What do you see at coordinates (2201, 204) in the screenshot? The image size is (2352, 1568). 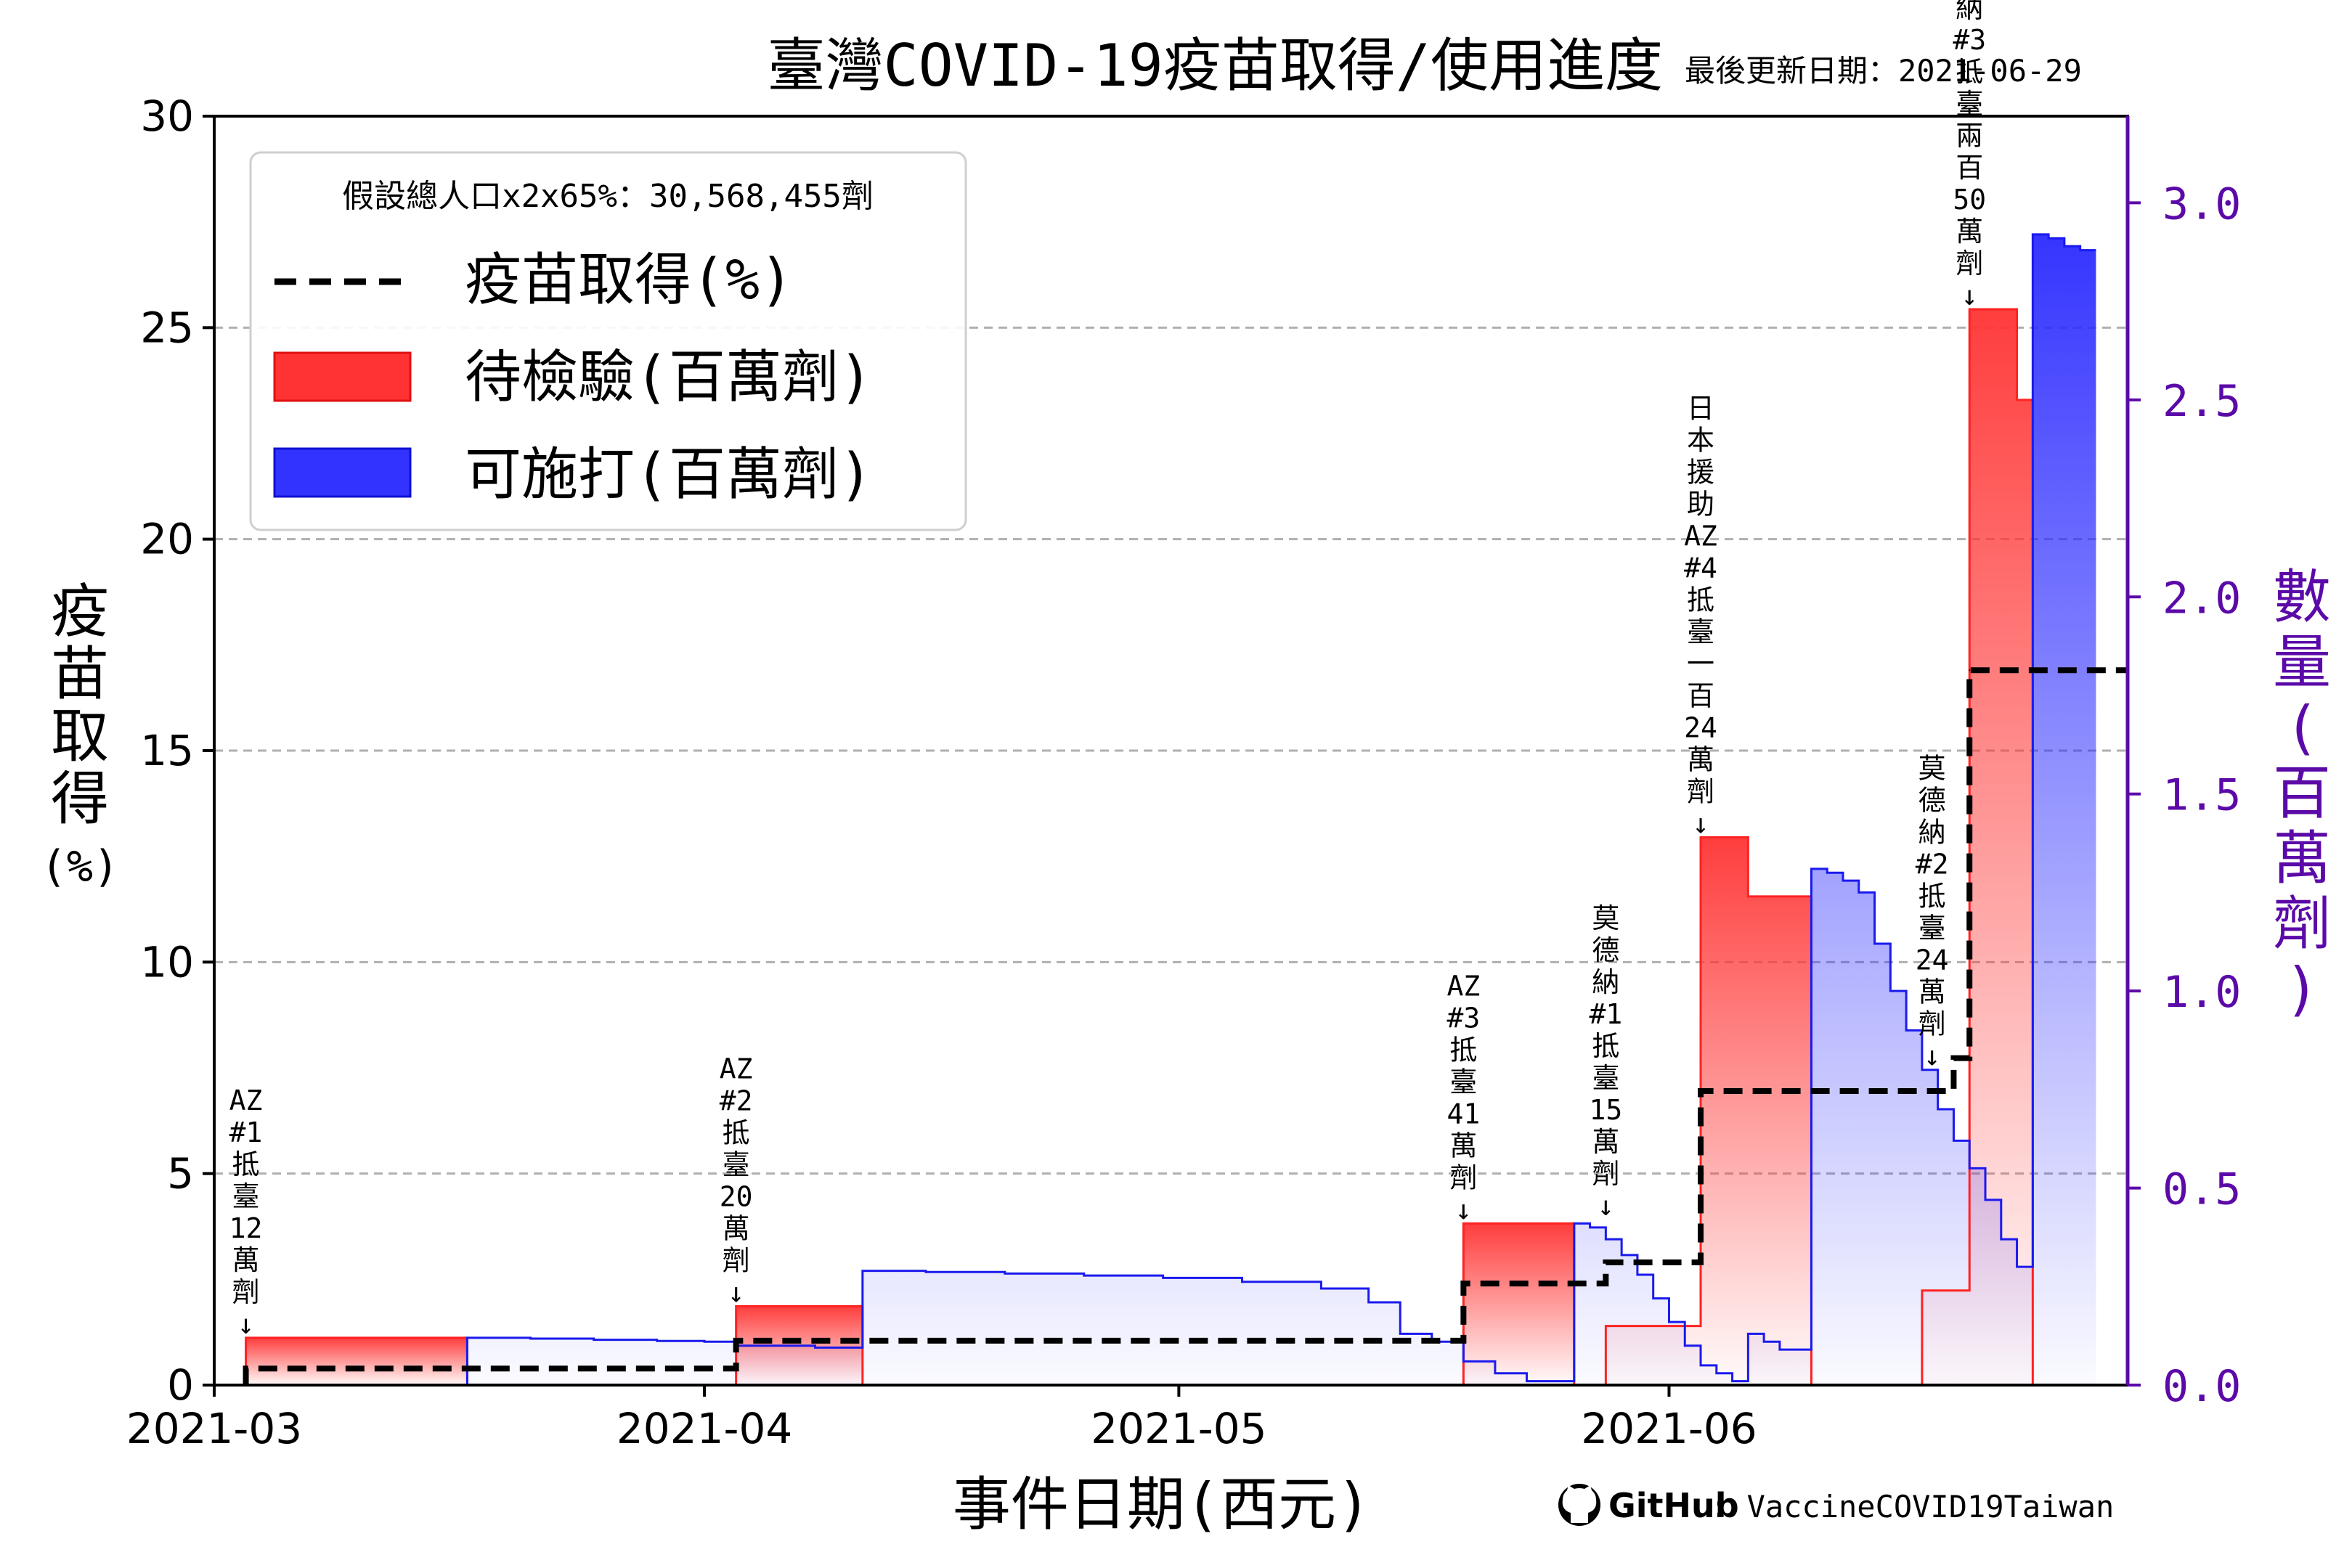 I see `y-tick-label-right: 3.0` at bounding box center [2201, 204].